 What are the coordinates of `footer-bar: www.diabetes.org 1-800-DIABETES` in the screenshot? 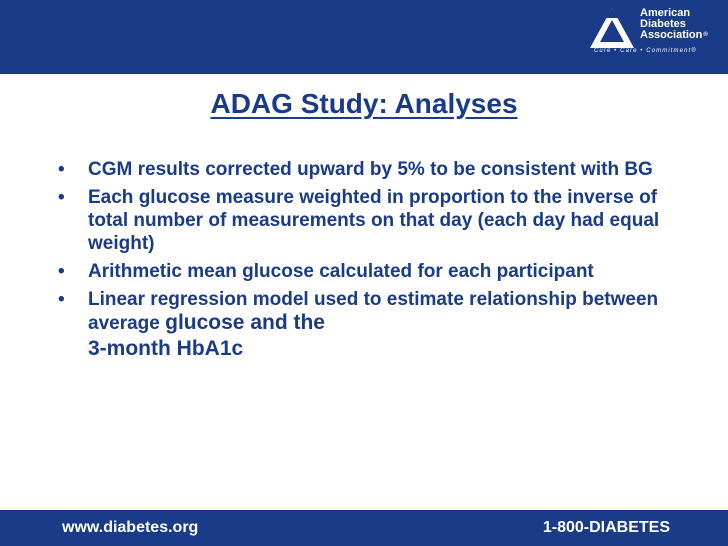 It's located at (364, 528).